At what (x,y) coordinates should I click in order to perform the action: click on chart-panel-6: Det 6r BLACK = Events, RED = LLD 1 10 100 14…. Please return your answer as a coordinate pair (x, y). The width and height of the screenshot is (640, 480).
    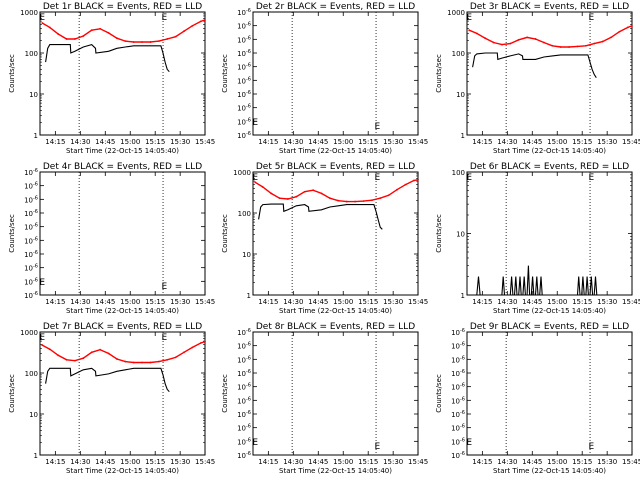
    Looking at the image, I should click on (537, 238).